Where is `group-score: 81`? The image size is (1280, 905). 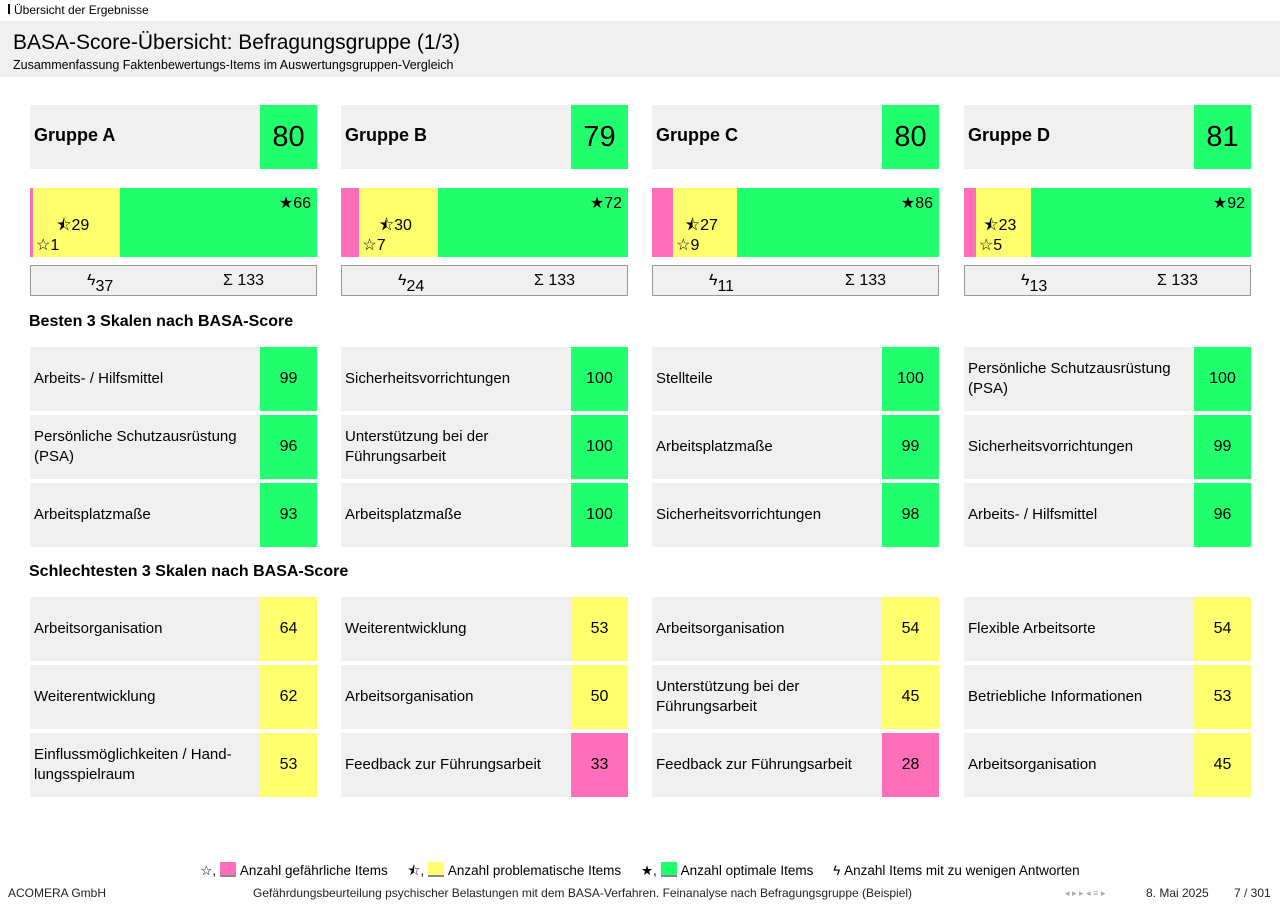
group-score: 81 is located at coordinates (1222, 137).